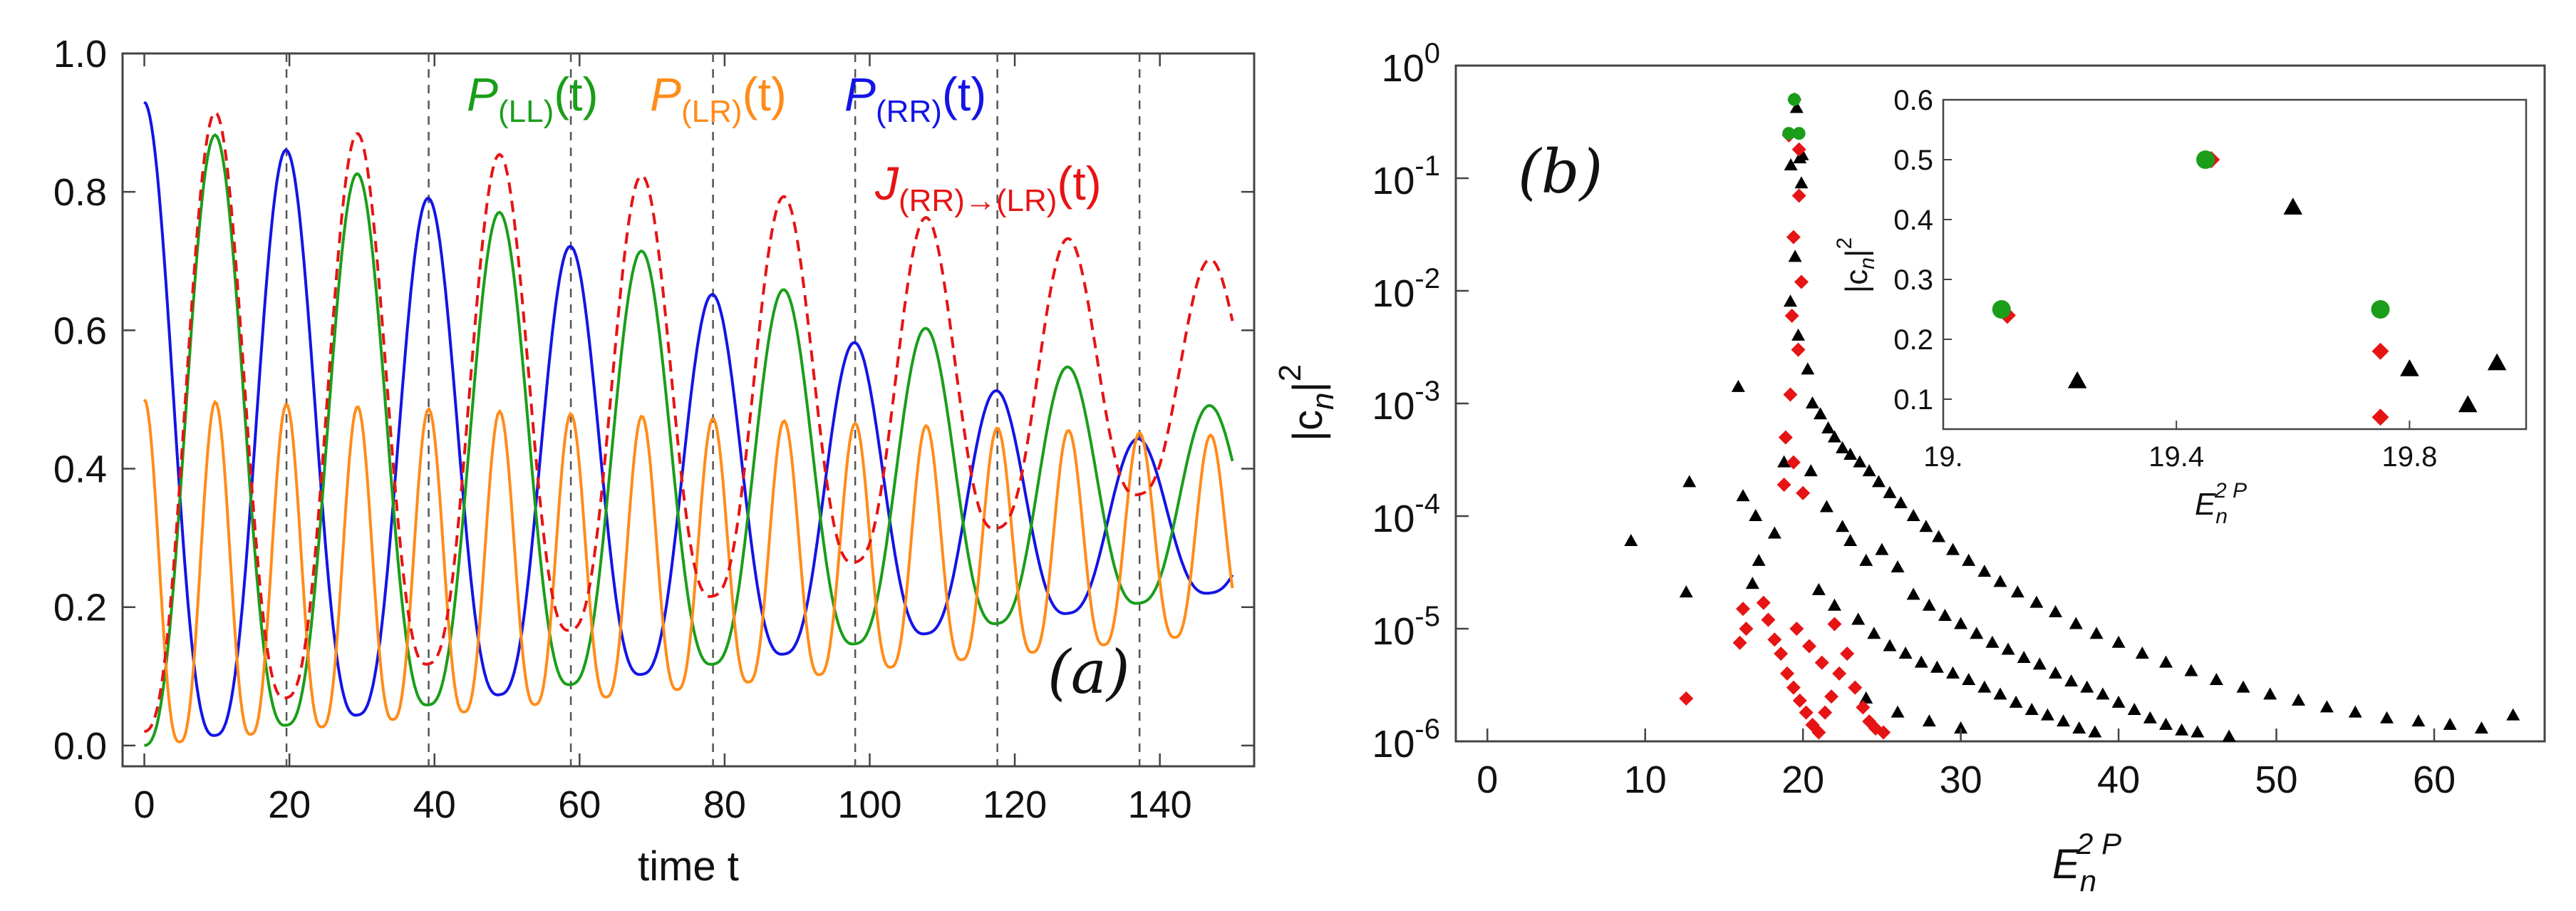 The image size is (2576, 911). I want to click on y-axis-ticks: 10⁰ 10⁻¹ 10⁻² 10⁻³ 10⁻⁴ 10⁻⁵ 10⁻⁶, so click(1421, 402).